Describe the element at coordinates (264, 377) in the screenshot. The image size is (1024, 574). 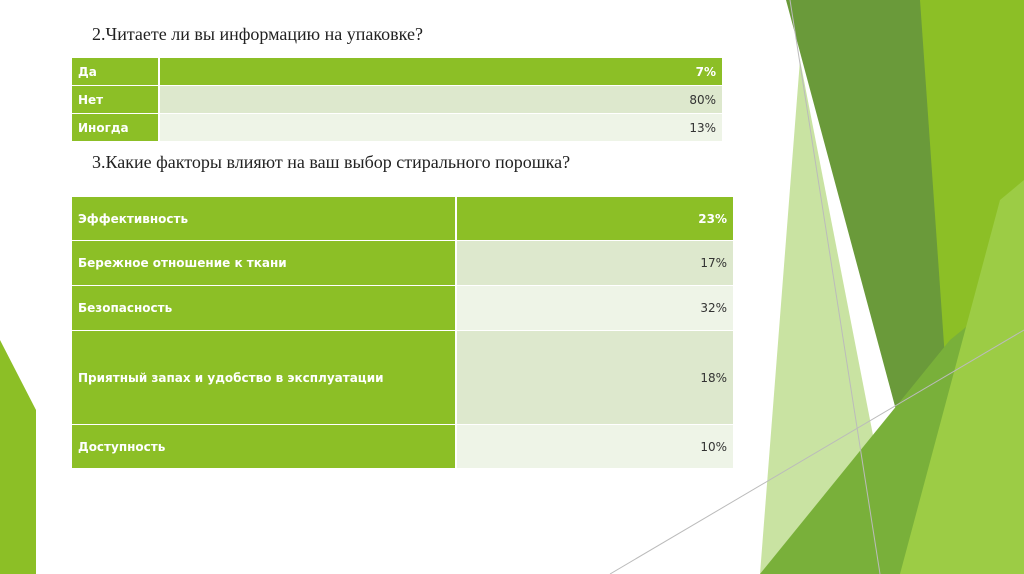
I see `row-label: Приятный запах и удобство в эксплуатации` at that location.